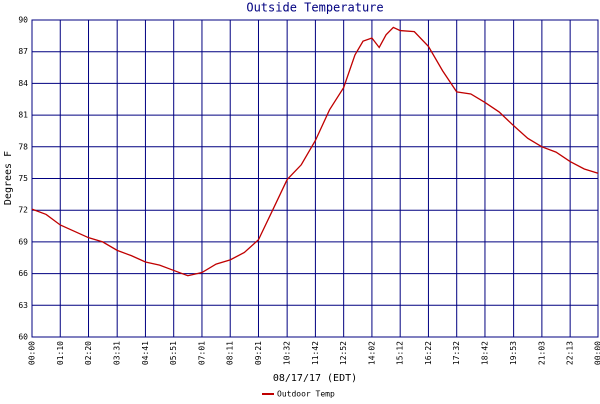 This screenshot has height=404, width=600. What do you see at coordinates (315, 378) in the screenshot?
I see `x-axis-label: 08/17/17 (EDT)` at bounding box center [315, 378].